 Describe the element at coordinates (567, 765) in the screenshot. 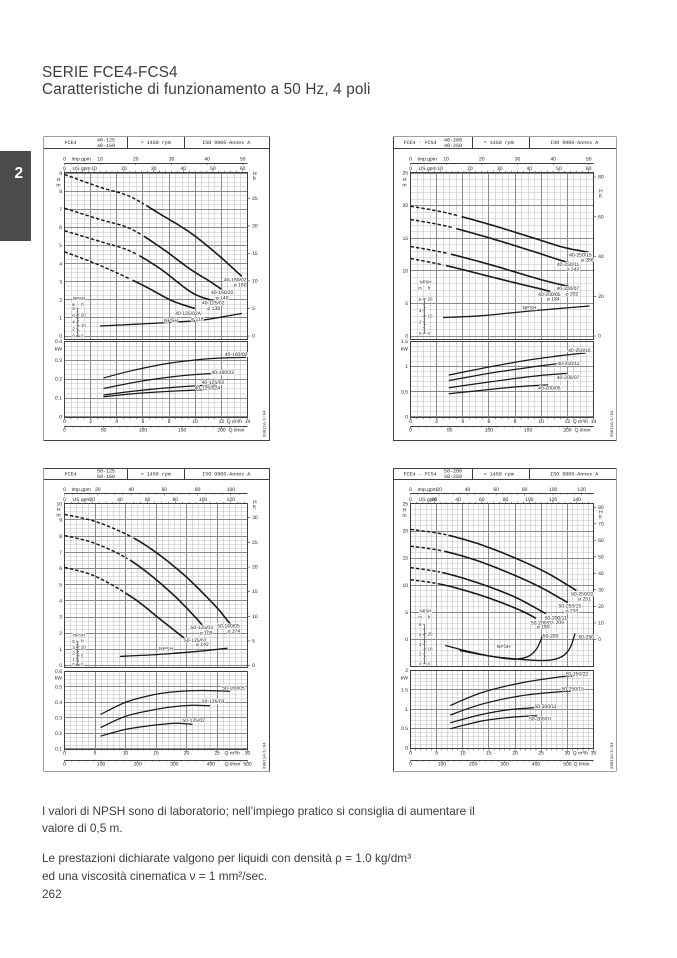

I see `svg-text: 500` at that location.